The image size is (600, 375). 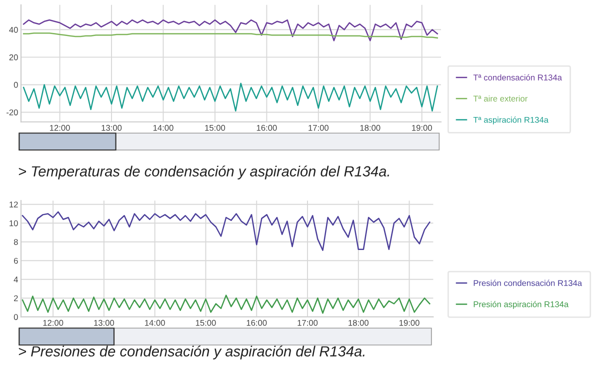 What do you see at coordinates (500, 98) in the screenshot?
I see `legend-label: Tª aire exterior` at bounding box center [500, 98].